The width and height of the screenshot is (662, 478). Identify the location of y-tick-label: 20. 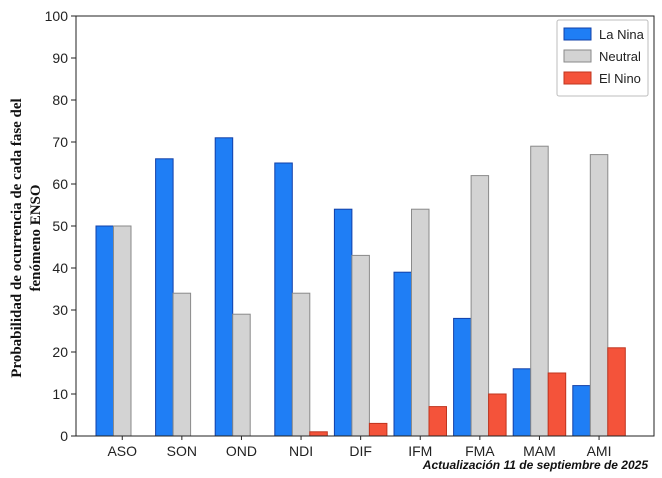
(60, 352).